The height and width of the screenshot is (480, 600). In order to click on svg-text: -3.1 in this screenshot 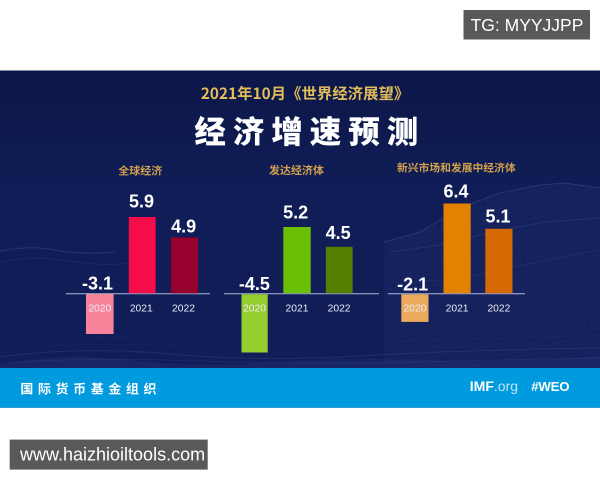, I will do `click(97, 284)`.